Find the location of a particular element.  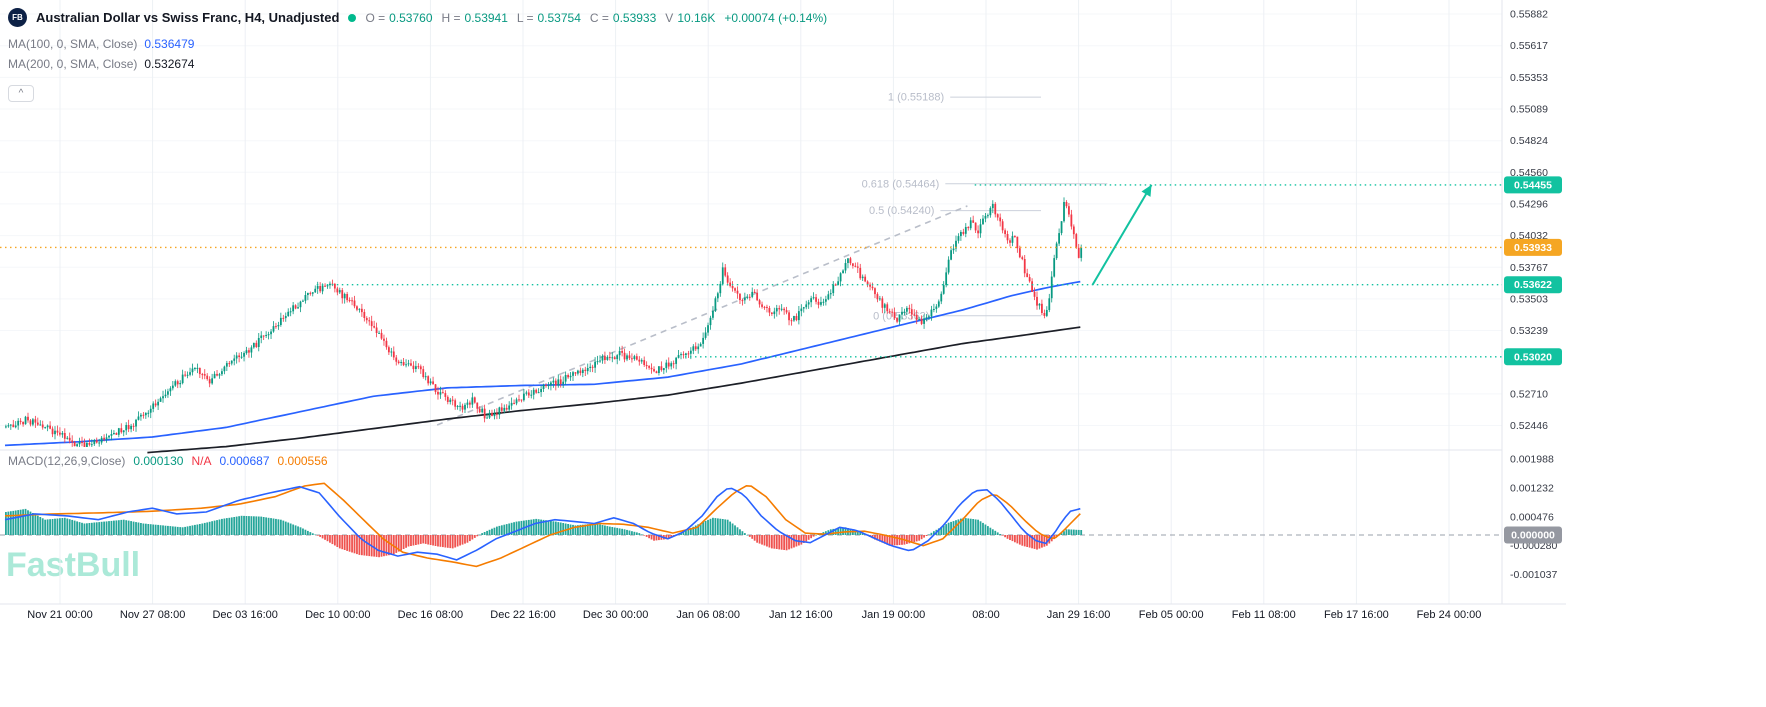

ma200-legend-row: MA(200, 0, SMA, Close) 0.532674 is located at coordinates (101, 64).